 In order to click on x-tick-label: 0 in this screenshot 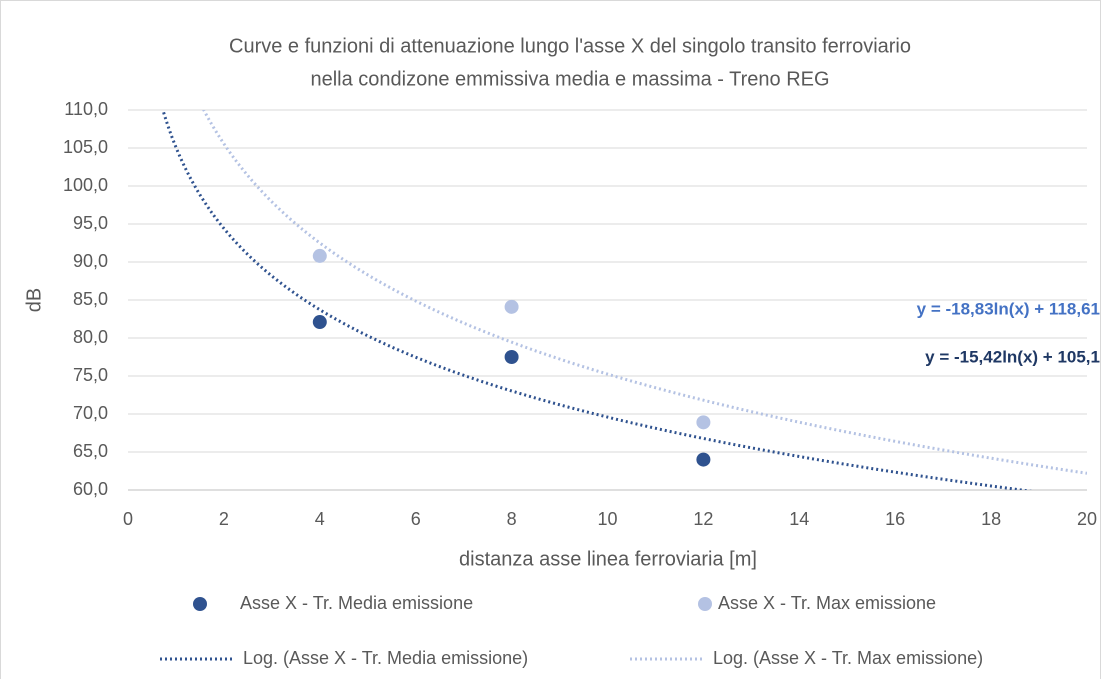, I will do `click(128, 519)`.